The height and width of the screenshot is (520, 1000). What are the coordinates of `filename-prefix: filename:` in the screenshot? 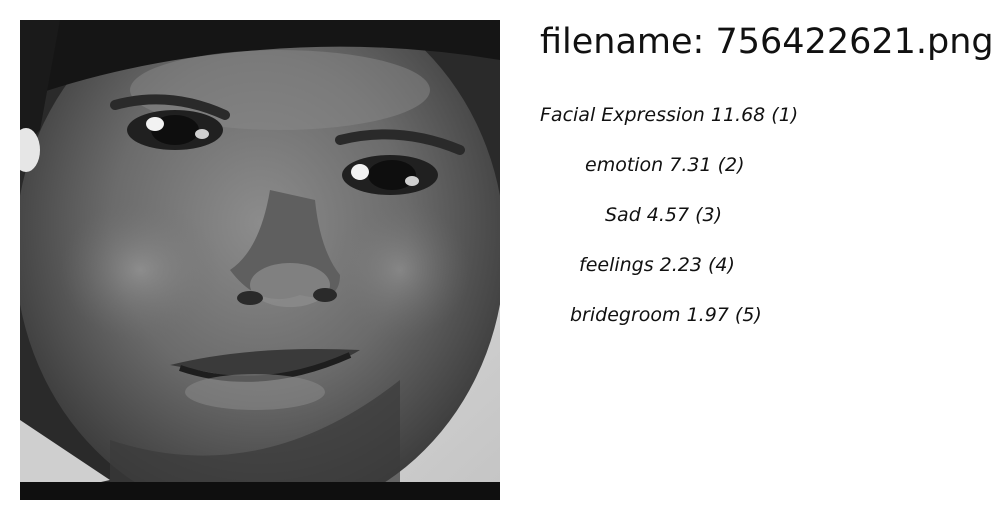 It's located at (628, 42).